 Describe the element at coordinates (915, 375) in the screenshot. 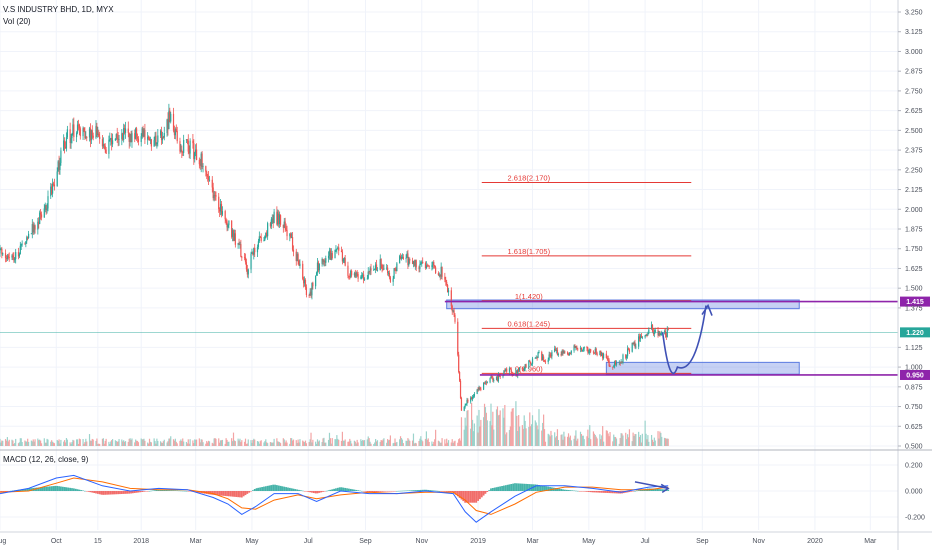

I see `support-badge-label: 0.950` at that location.